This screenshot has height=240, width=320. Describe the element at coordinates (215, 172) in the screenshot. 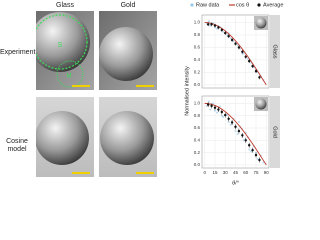

I see `x-tick-label: 15` at that location.